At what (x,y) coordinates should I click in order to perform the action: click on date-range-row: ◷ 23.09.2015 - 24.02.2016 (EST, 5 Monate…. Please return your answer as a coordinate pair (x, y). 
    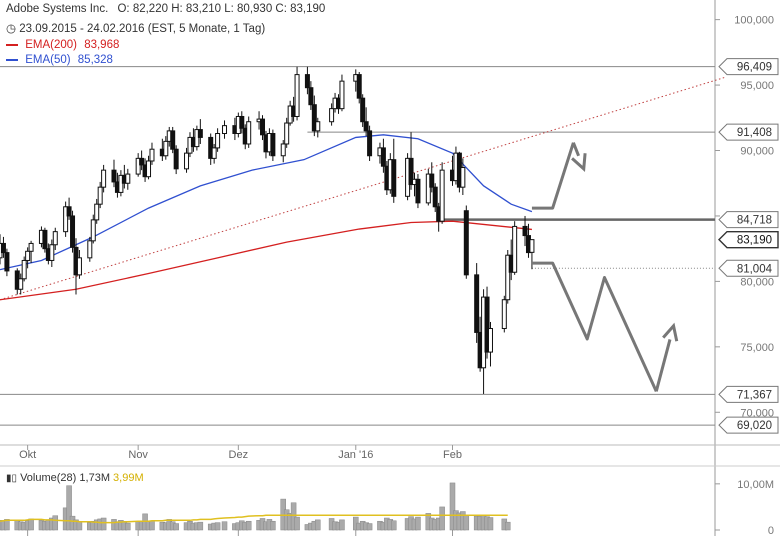
    Looking at the image, I should click on (135, 28).